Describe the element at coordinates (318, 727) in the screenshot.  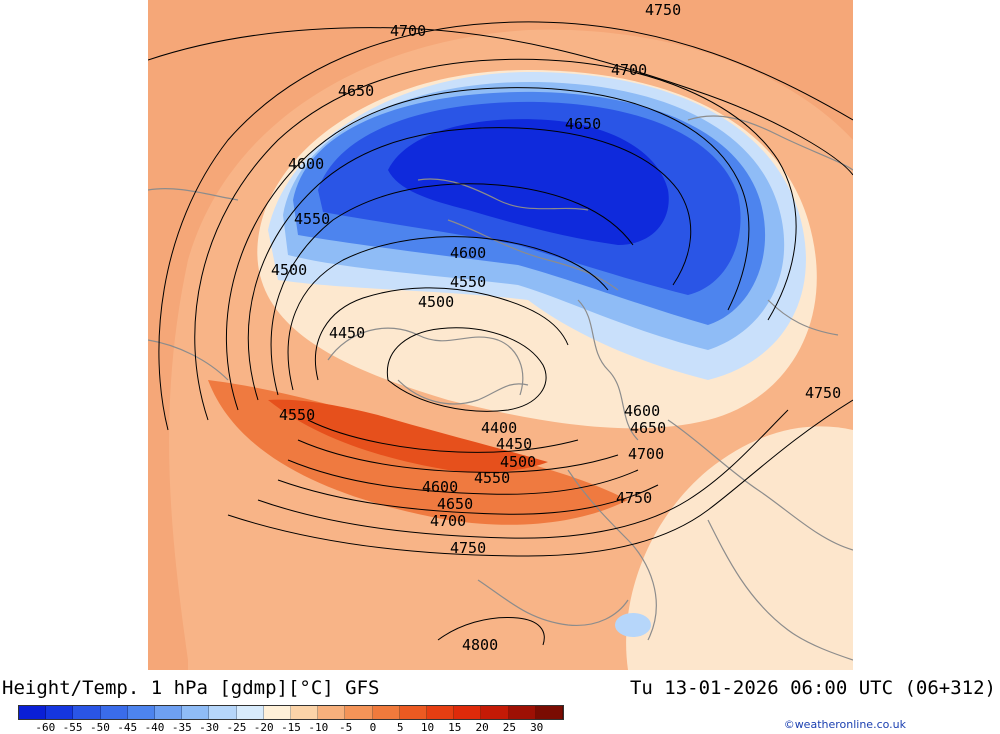
I see `legend-tick-label: -10` at that location.